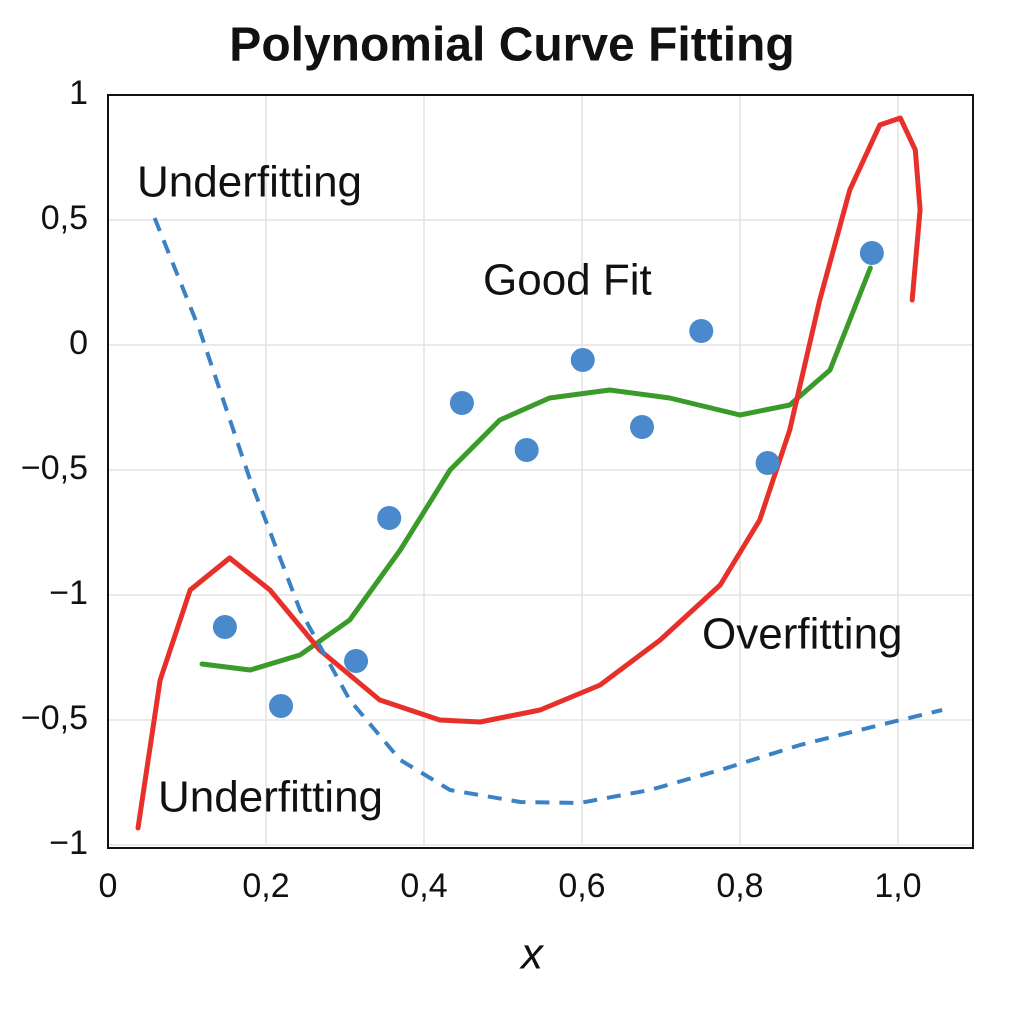  What do you see at coordinates (64, 218) in the screenshot?
I see `y-tick-label: 0,5` at bounding box center [64, 218].